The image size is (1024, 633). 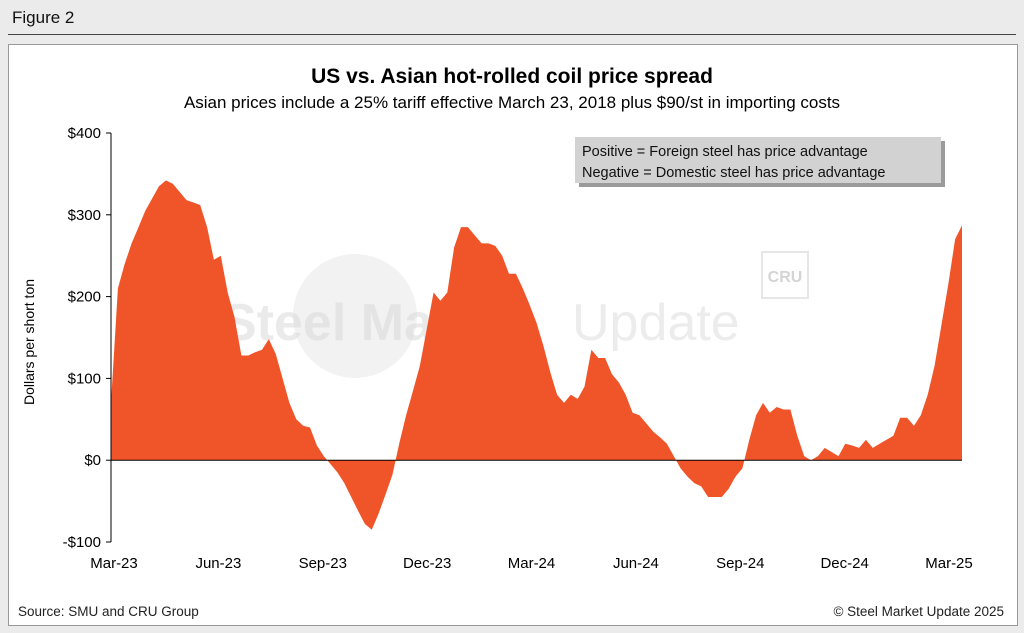 What do you see at coordinates (29, 342) in the screenshot?
I see `y-axis-label: Dollars per short ton` at bounding box center [29, 342].